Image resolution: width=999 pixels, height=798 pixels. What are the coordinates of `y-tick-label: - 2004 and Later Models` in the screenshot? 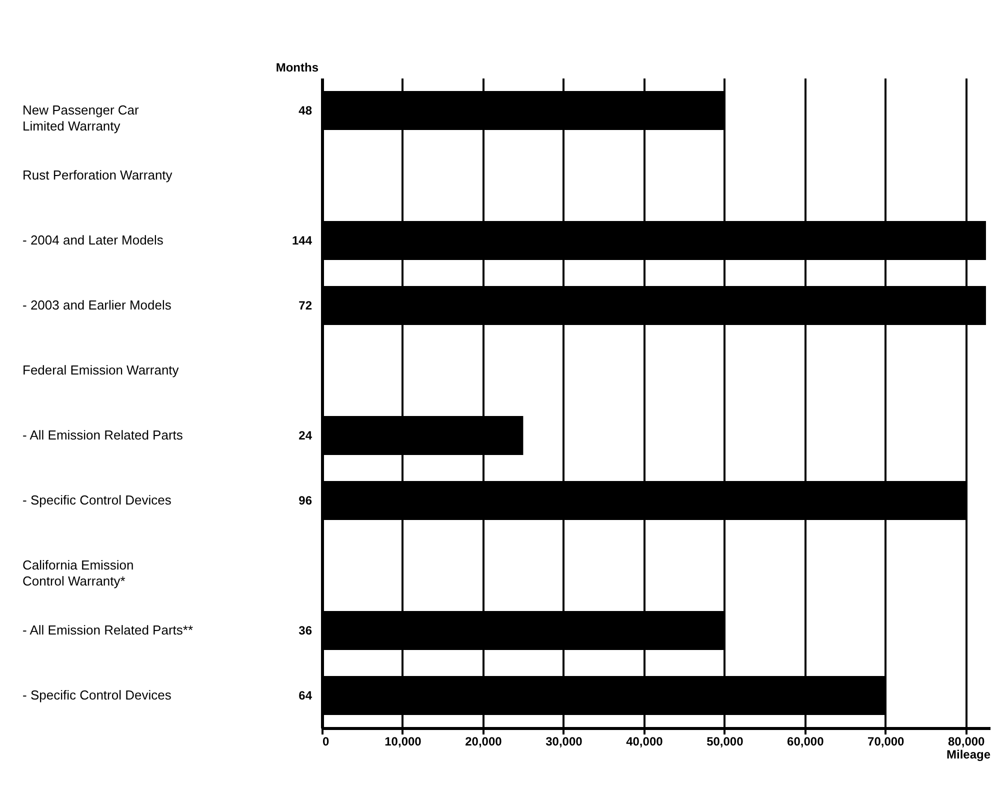 It's located at (93, 240).